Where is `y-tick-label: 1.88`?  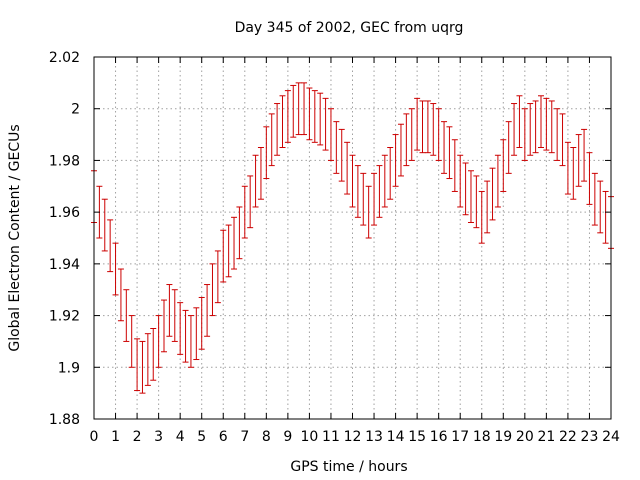 y-tick-label: 1.88 is located at coordinates (64, 420).